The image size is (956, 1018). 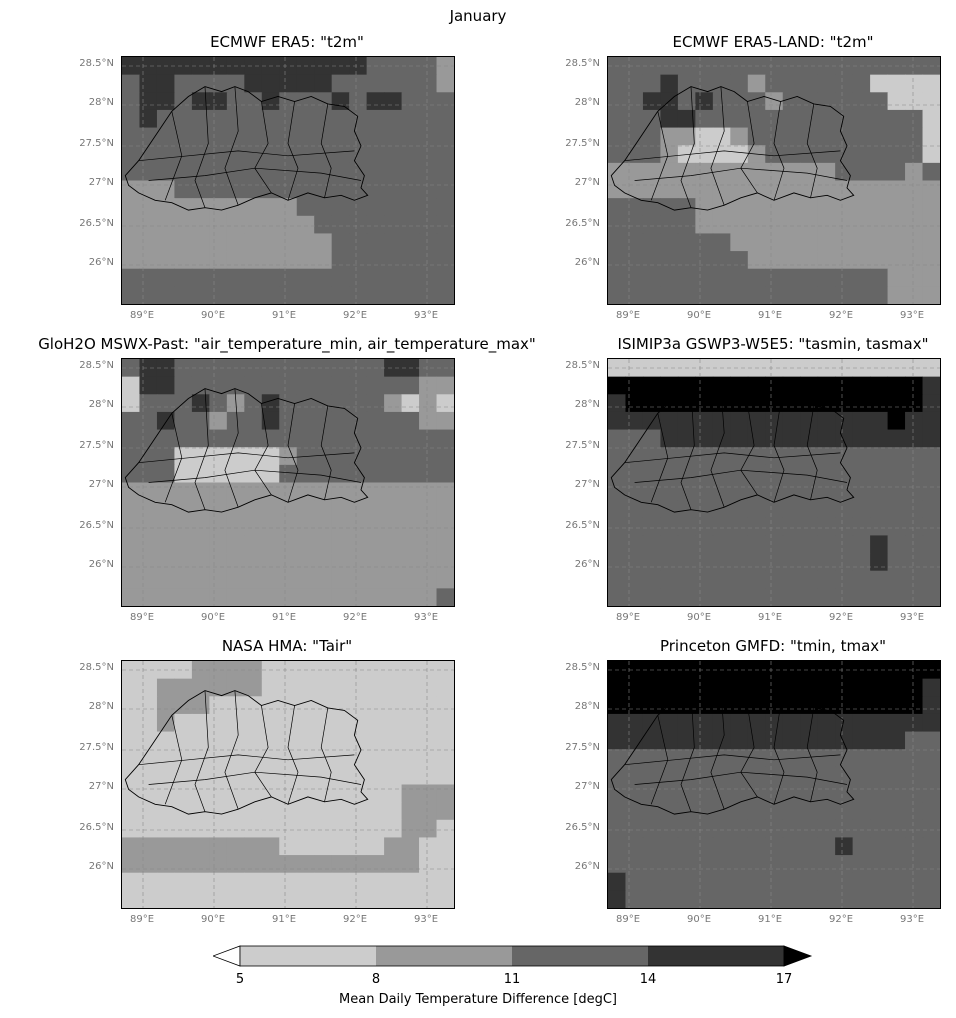 I want to click on lat-tick-label: 26°N, so click(x=101, y=564).